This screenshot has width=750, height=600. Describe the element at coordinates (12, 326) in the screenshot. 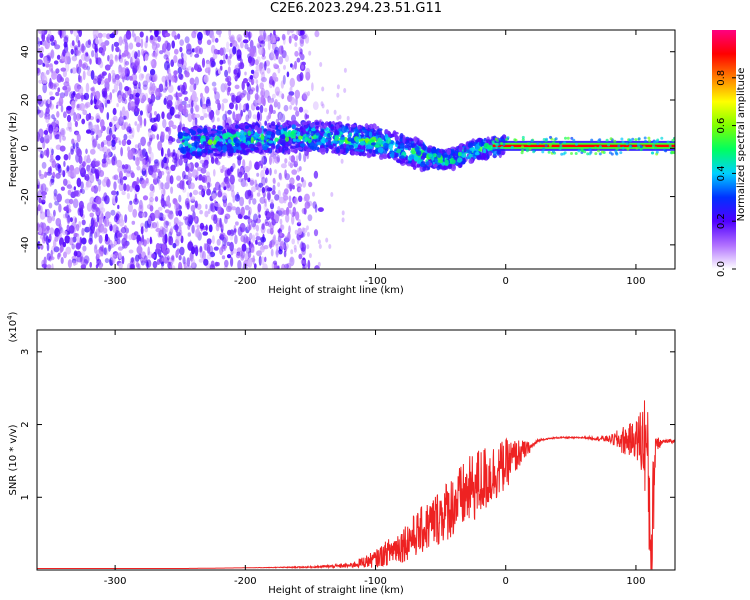

I see `snr-y-multiplier: (x104)` at that location.